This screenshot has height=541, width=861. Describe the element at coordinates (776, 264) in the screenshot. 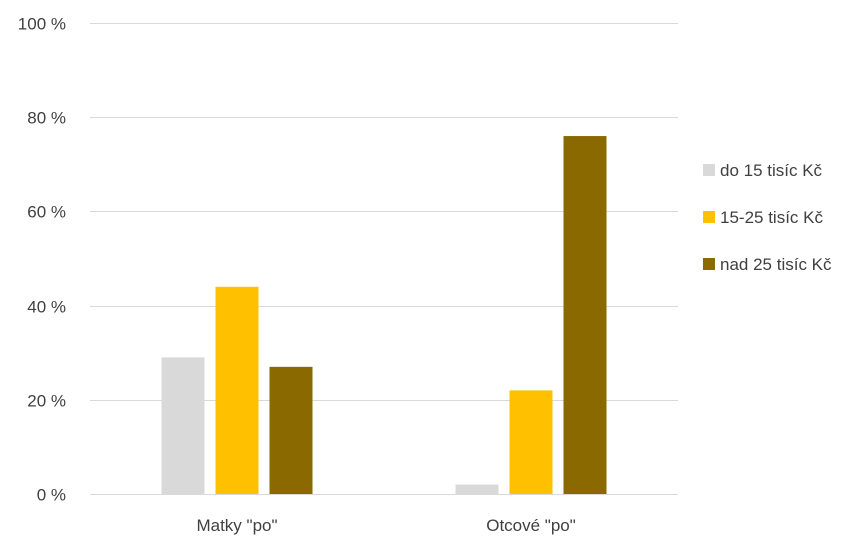

I see `legend-label: nad 25 tisíc Kč` at that location.